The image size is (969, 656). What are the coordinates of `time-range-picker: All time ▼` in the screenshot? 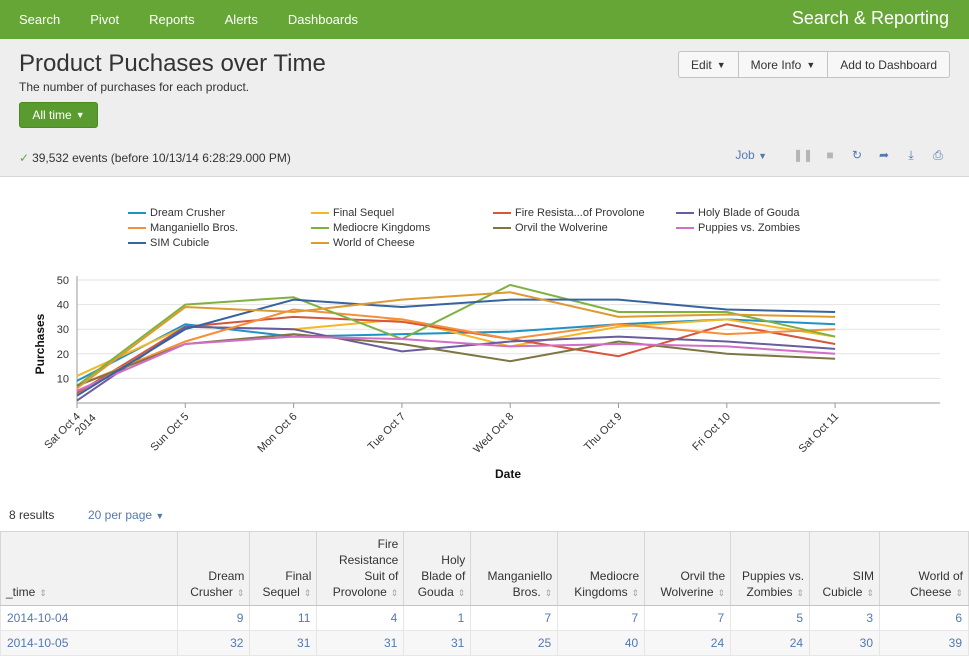 It's located at (58, 115).